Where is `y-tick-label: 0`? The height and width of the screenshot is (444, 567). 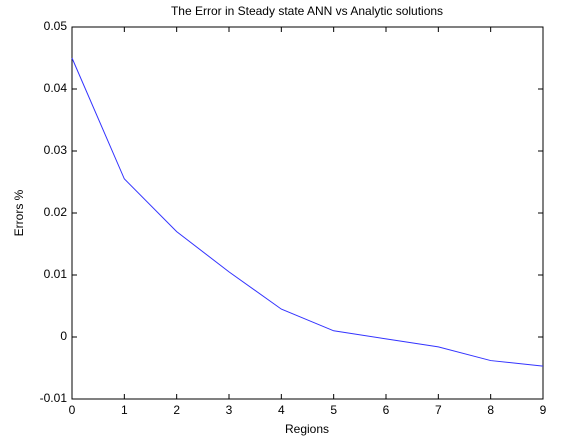 y-tick-label: 0 is located at coordinates (63, 336).